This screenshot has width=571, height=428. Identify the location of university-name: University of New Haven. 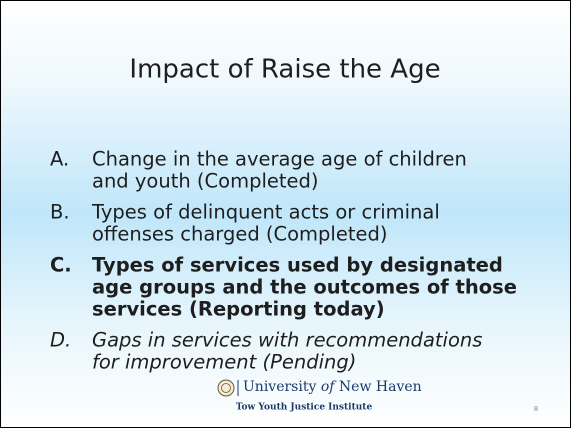
(332, 387).